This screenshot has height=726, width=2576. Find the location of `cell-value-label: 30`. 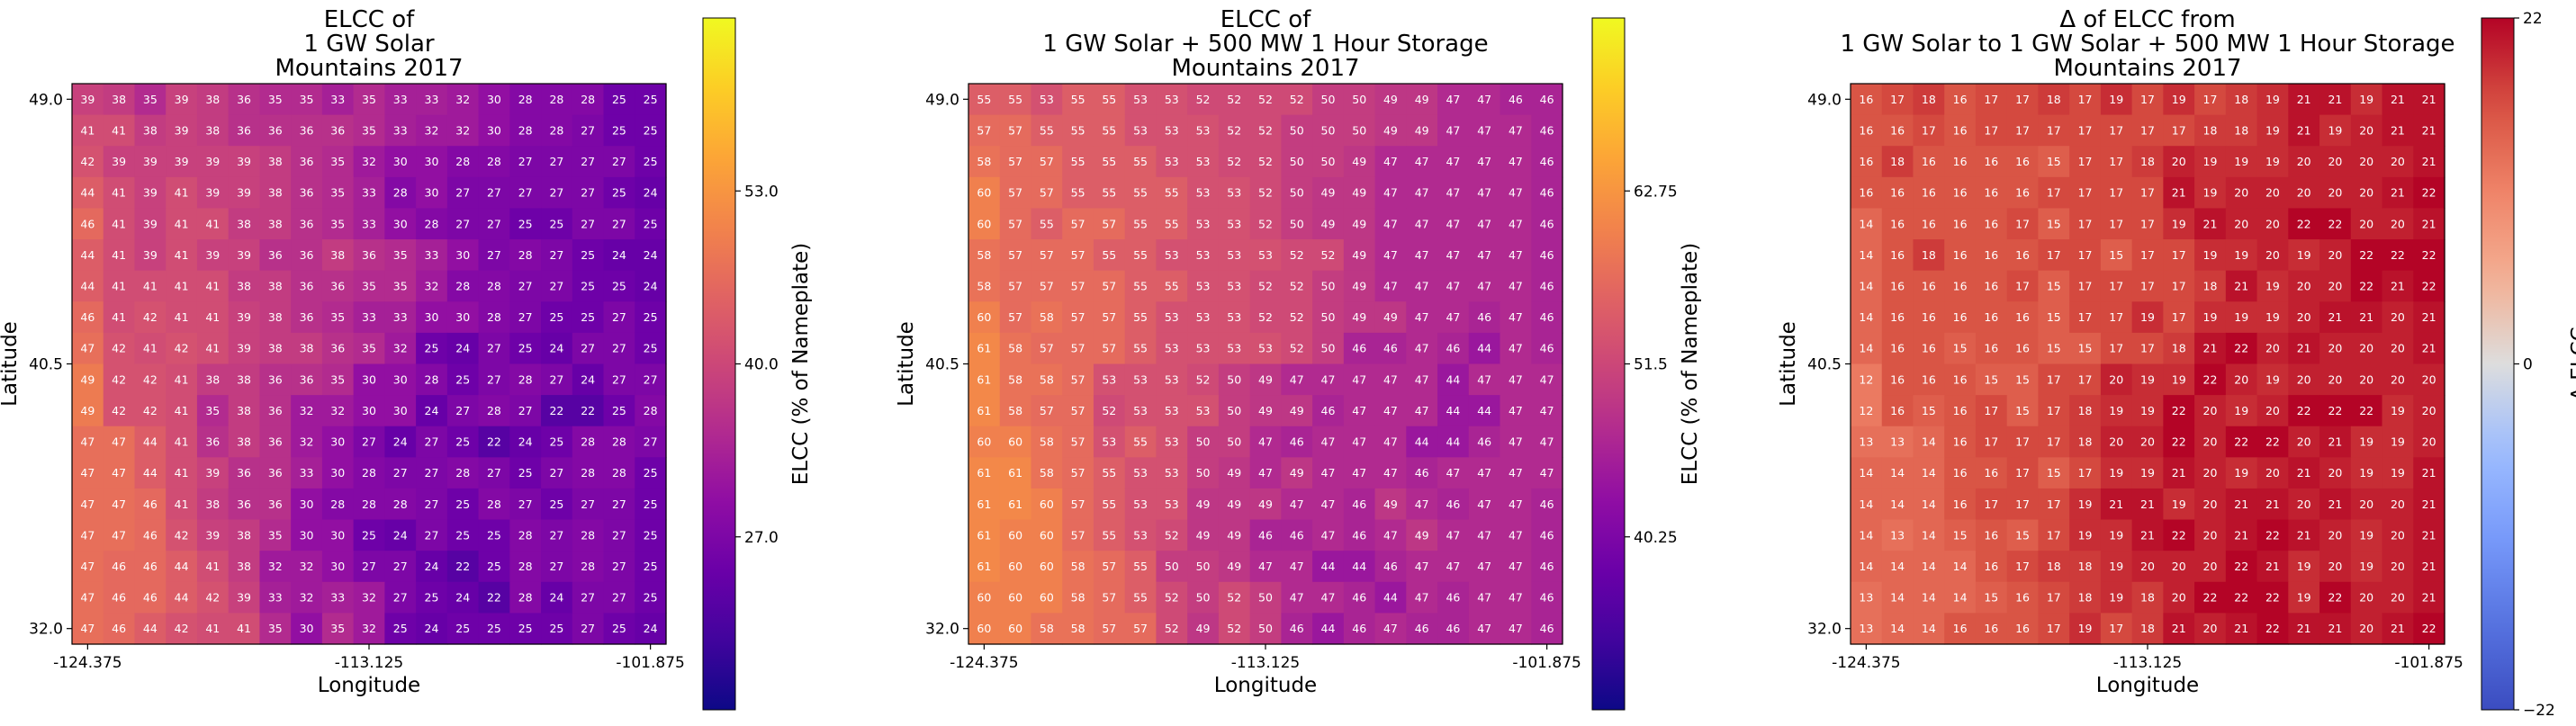

cell-value-label: 30 is located at coordinates (400, 223).